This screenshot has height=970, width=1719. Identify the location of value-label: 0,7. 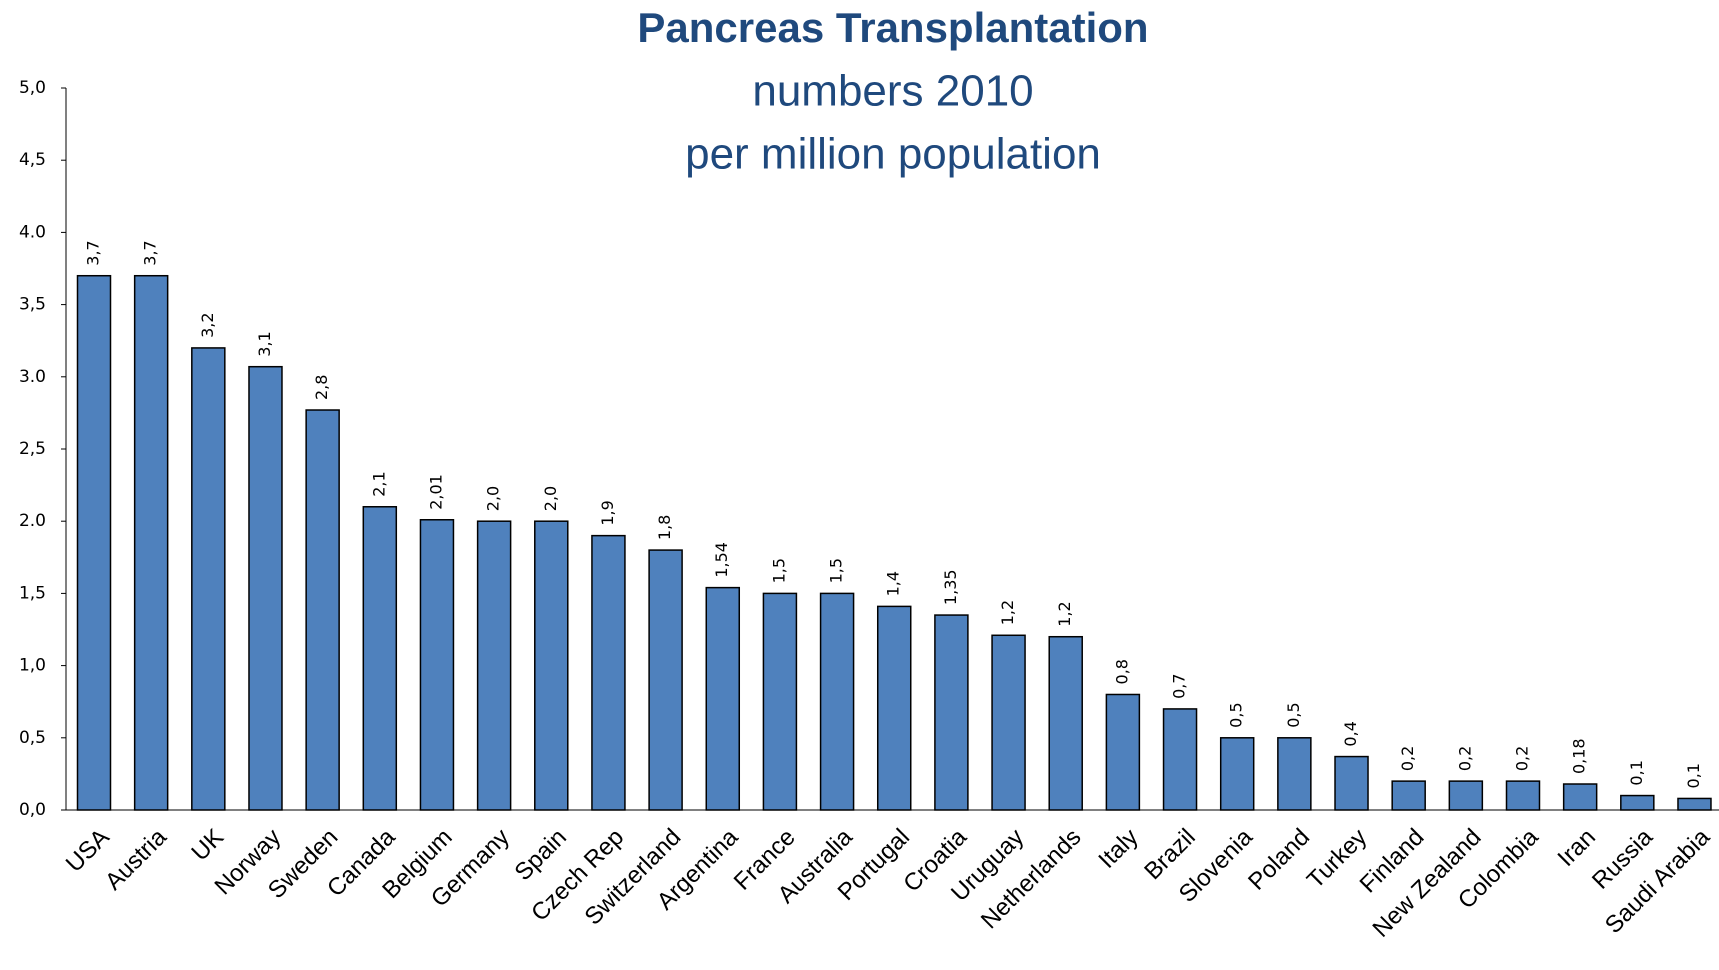
(1179, 685).